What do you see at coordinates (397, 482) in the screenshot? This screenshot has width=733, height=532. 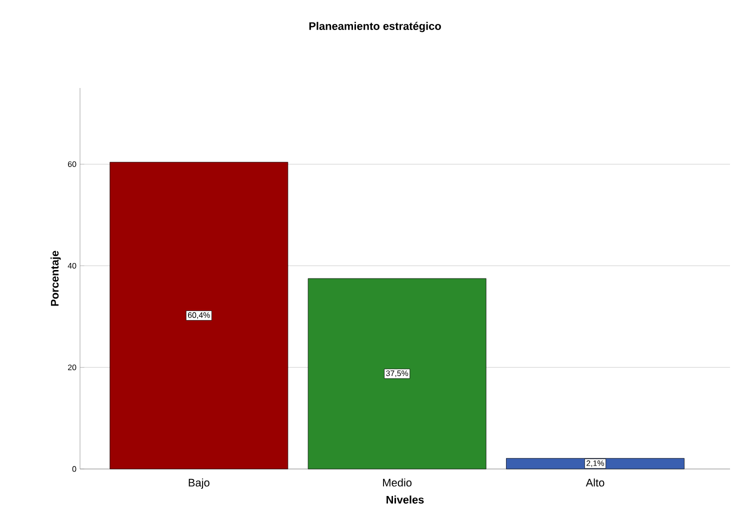 I see `x-tick-label: Medio` at bounding box center [397, 482].